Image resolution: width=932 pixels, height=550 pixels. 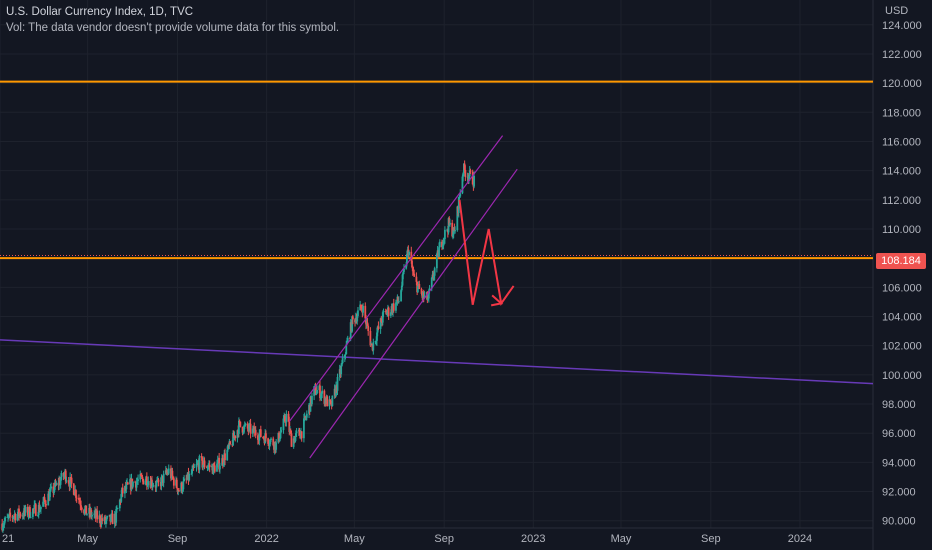 I want to click on projection-zigzag, so click(x=486, y=252).